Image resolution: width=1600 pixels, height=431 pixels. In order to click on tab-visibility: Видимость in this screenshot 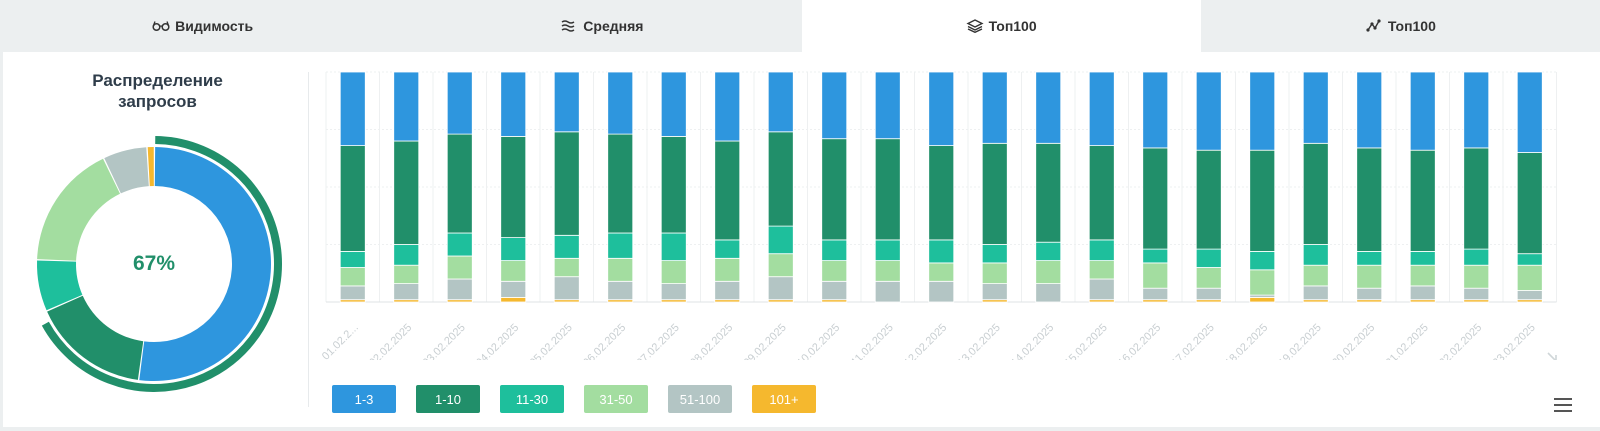, I will do `click(202, 26)`.